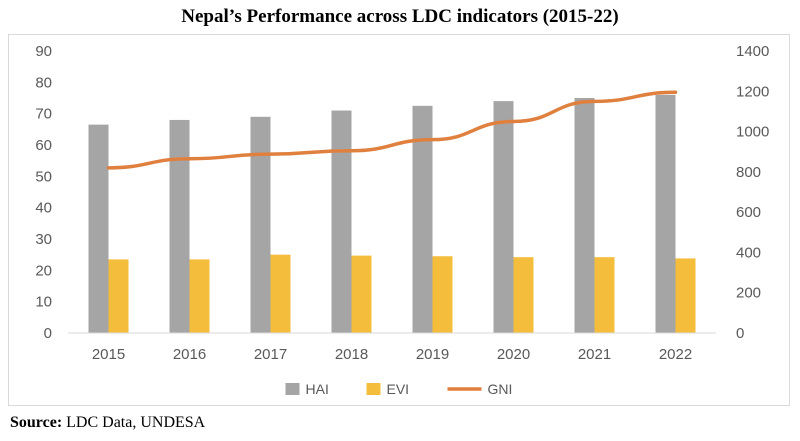 Image resolution: width=800 pixels, height=441 pixels. What do you see at coordinates (189, 354) in the screenshot?
I see `x-tick-label: 2016` at bounding box center [189, 354].